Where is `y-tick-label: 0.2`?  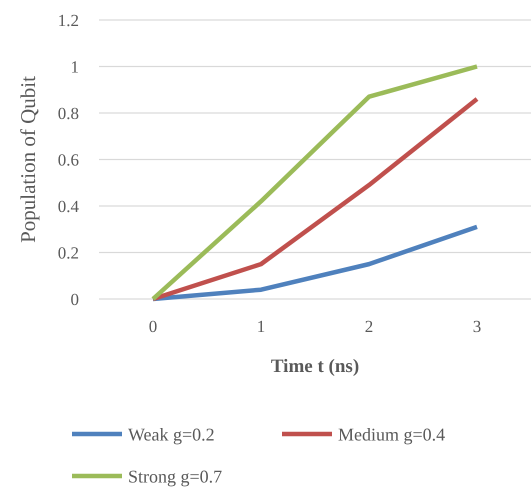
y-tick-label: 0.2 is located at coordinates (68, 252).